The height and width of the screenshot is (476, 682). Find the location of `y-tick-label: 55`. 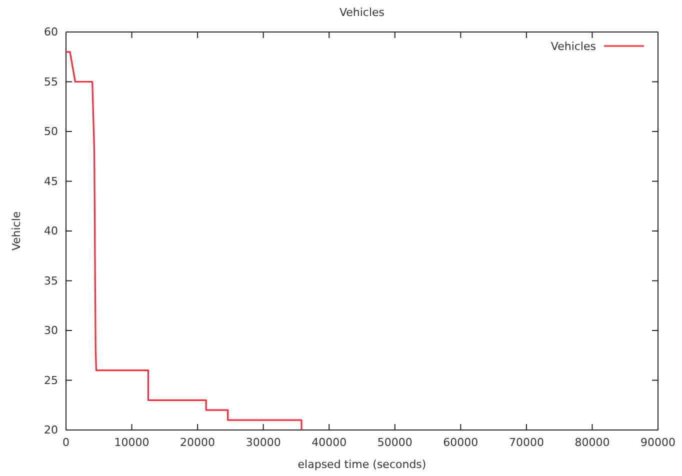

y-tick-label: 55 is located at coordinates (51, 81).